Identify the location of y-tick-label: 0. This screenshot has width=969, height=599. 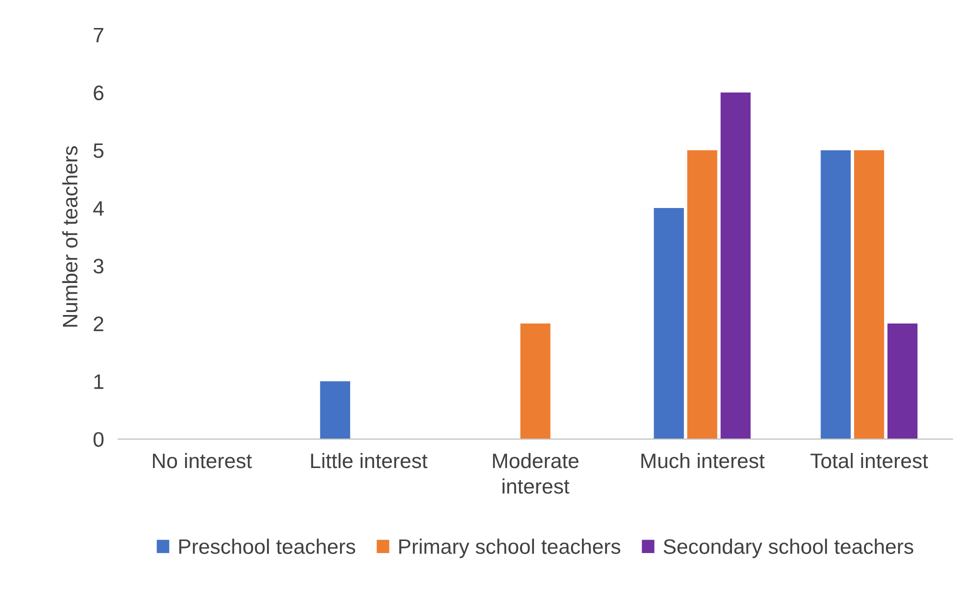
(99, 439).